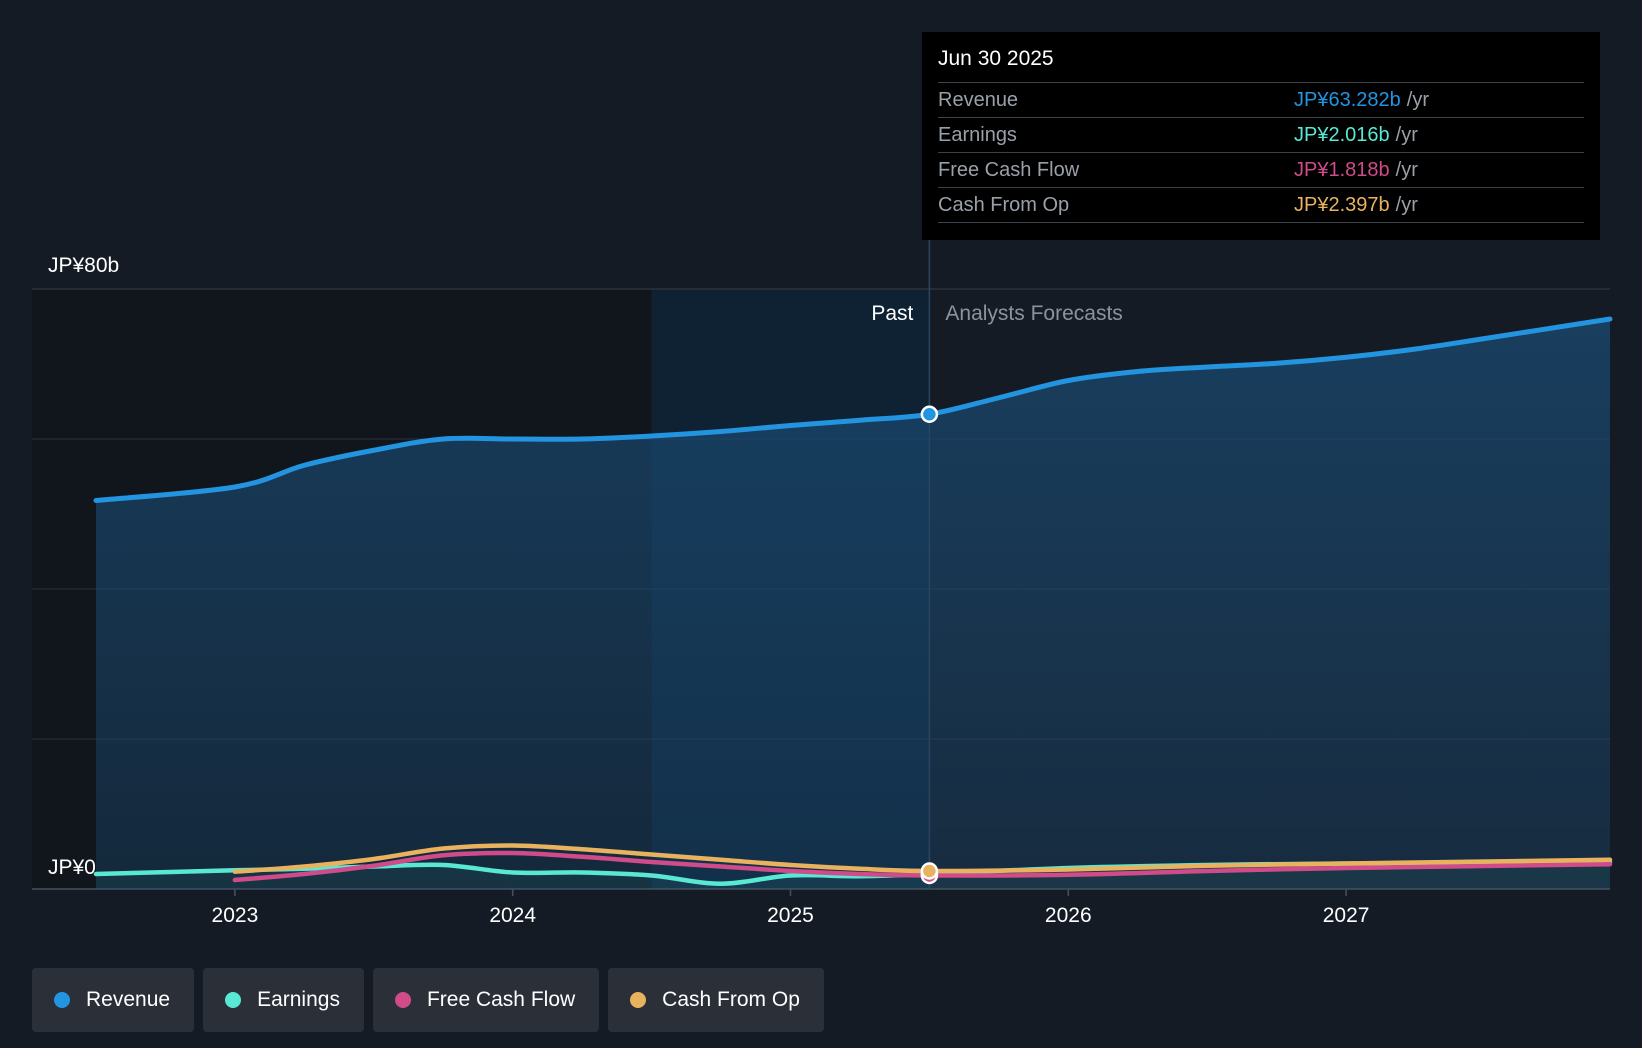 The height and width of the screenshot is (1048, 1642). I want to click on tooltip-date: Jun 30 2025, so click(1261, 64).